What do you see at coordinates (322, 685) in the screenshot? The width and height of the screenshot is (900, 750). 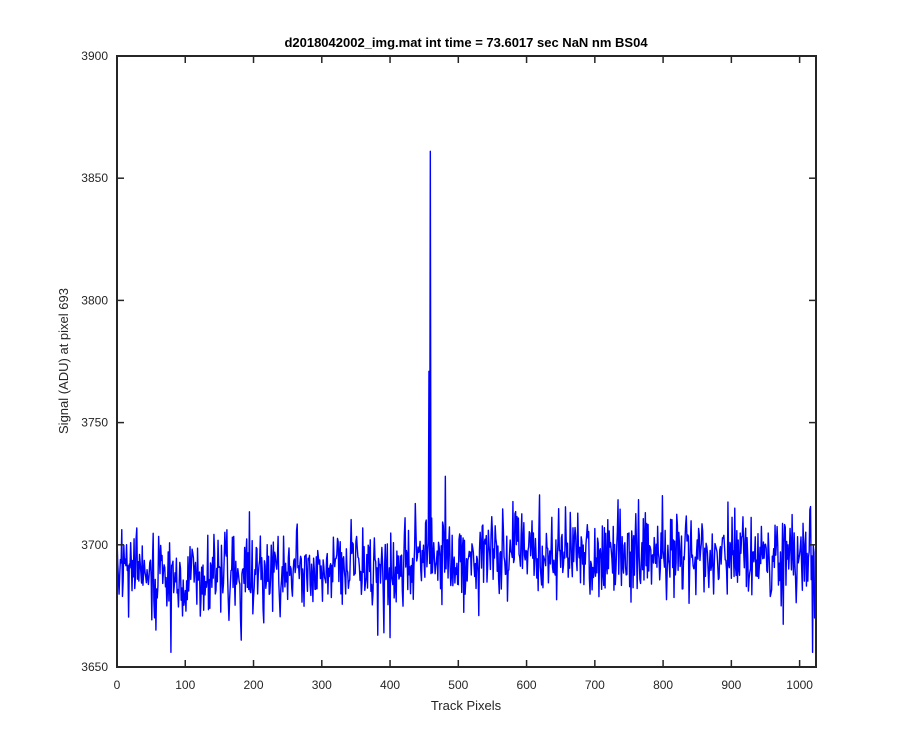 I see `x-tick-label: 300` at bounding box center [322, 685].